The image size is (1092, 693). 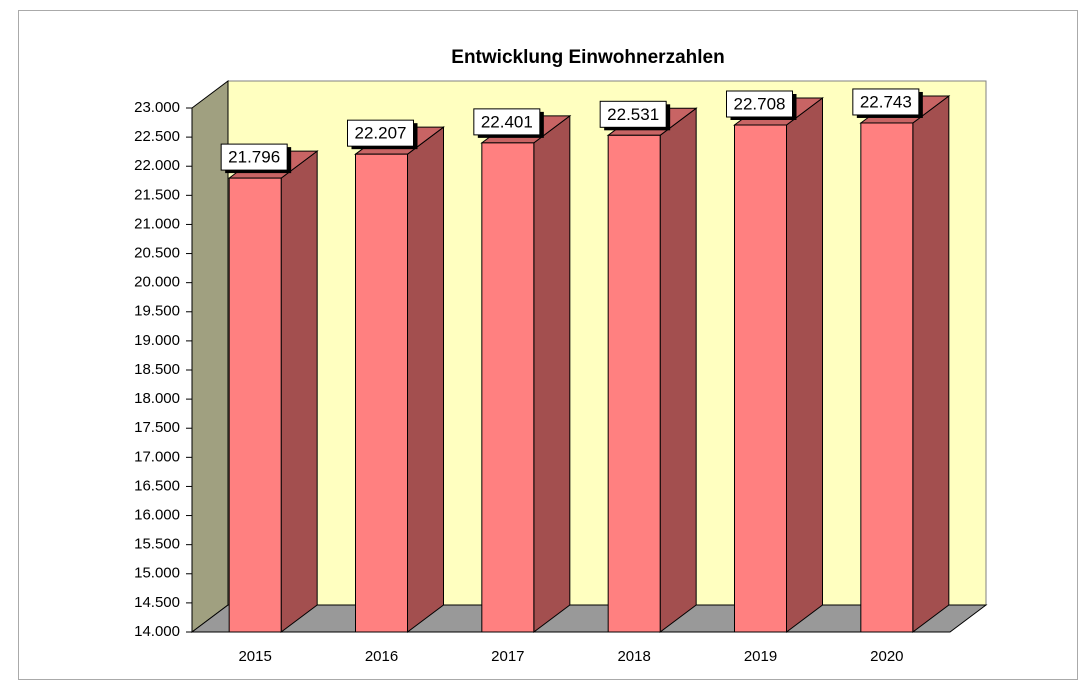 What do you see at coordinates (157, 223) in the screenshot?
I see `y-tick-label: 21.000` at bounding box center [157, 223].